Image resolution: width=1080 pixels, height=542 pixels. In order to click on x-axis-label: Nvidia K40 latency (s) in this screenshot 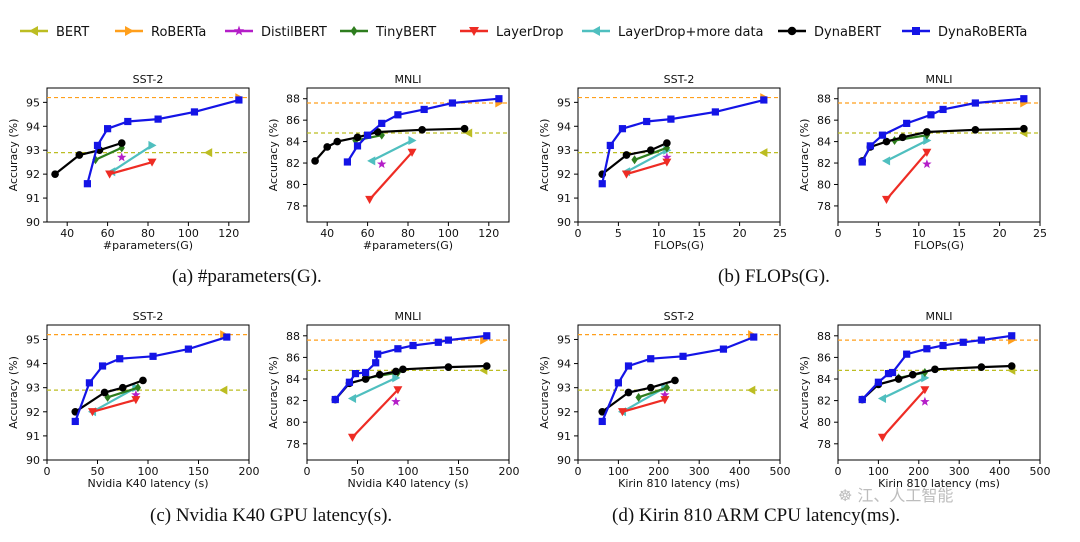, I will do `click(148, 483)`.